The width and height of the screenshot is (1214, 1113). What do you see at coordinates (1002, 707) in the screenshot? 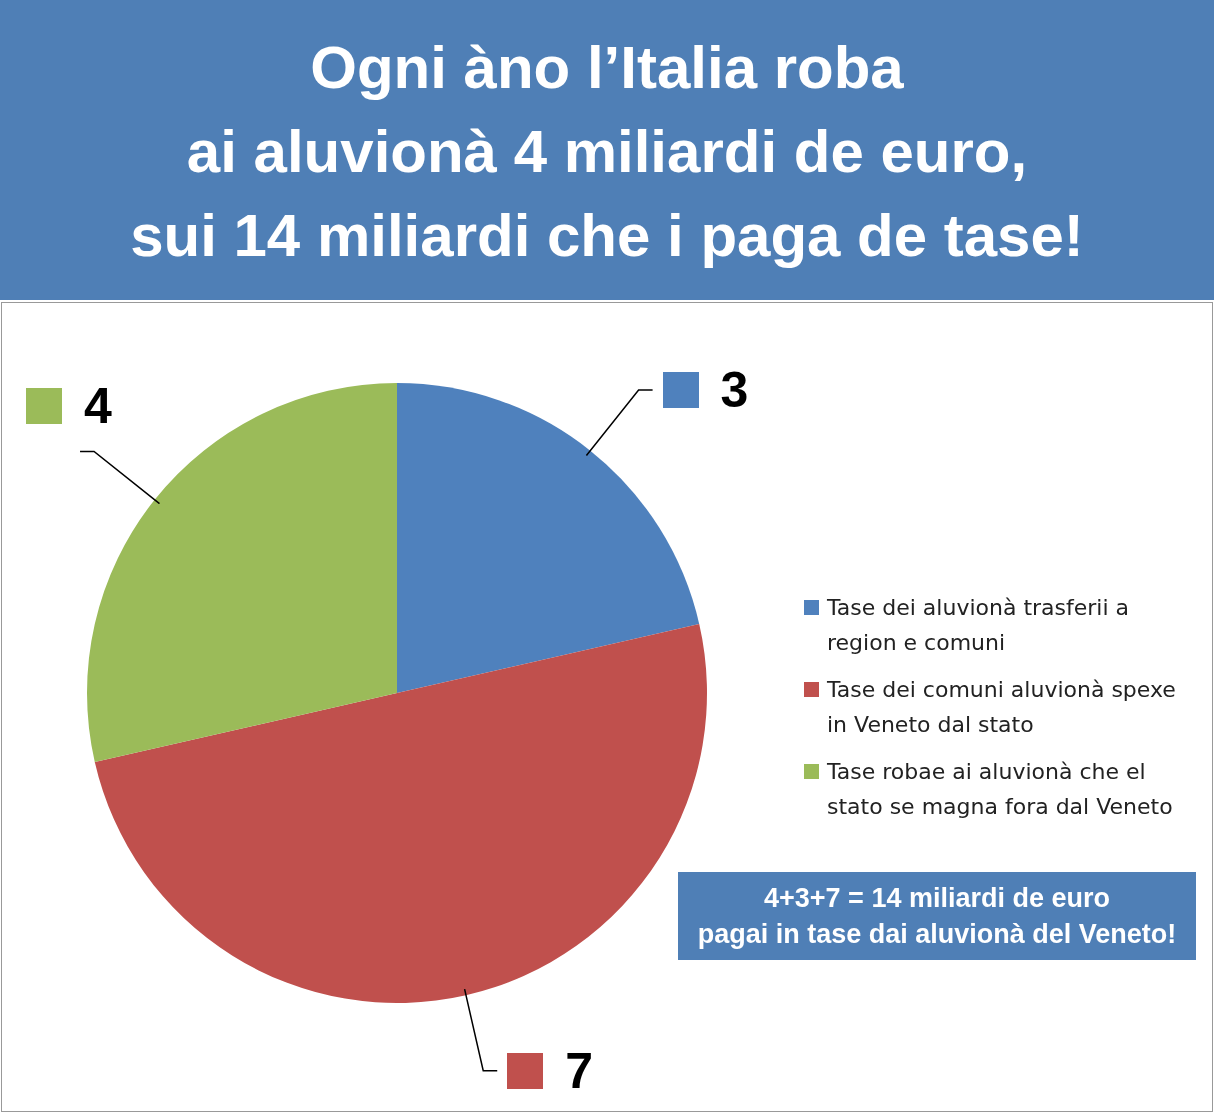
I see `legend-label: Tase dei comuni aluvionà spexe in Veneto dal stato` at bounding box center [1002, 707].